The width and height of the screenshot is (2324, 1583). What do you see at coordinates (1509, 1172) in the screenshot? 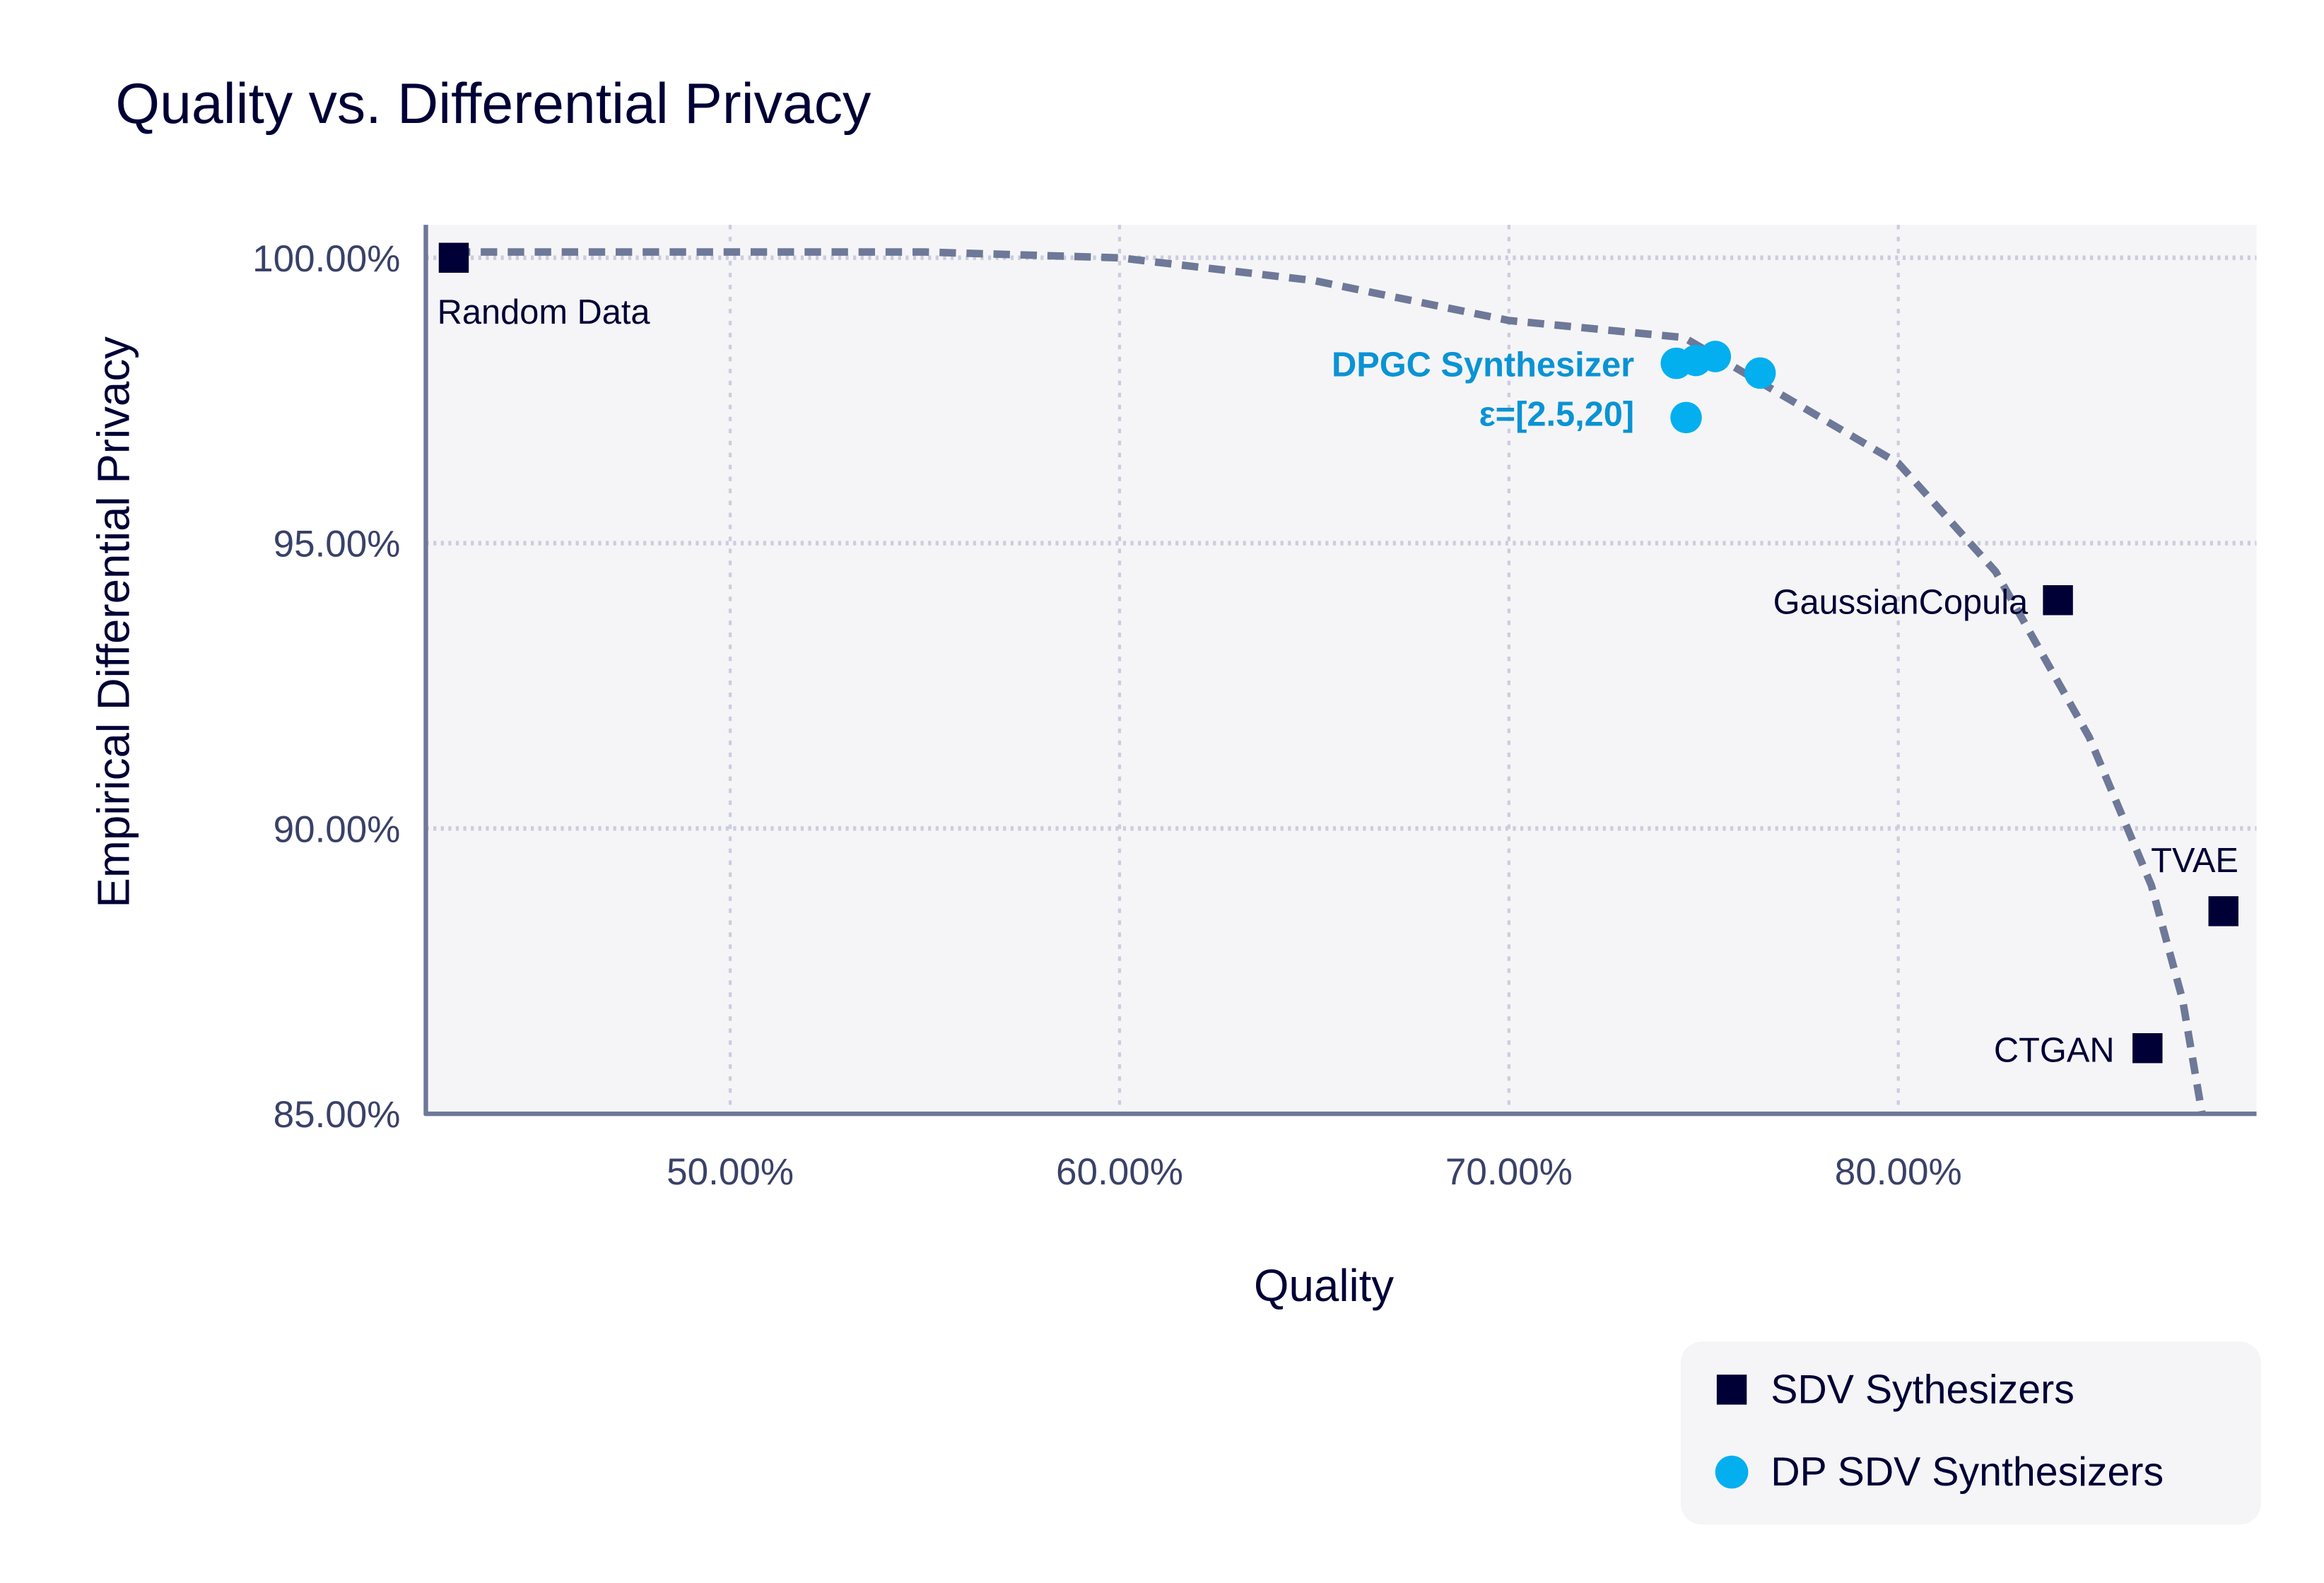
I see `x-tick-label: 70.00%` at bounding box center [1509, 1172].